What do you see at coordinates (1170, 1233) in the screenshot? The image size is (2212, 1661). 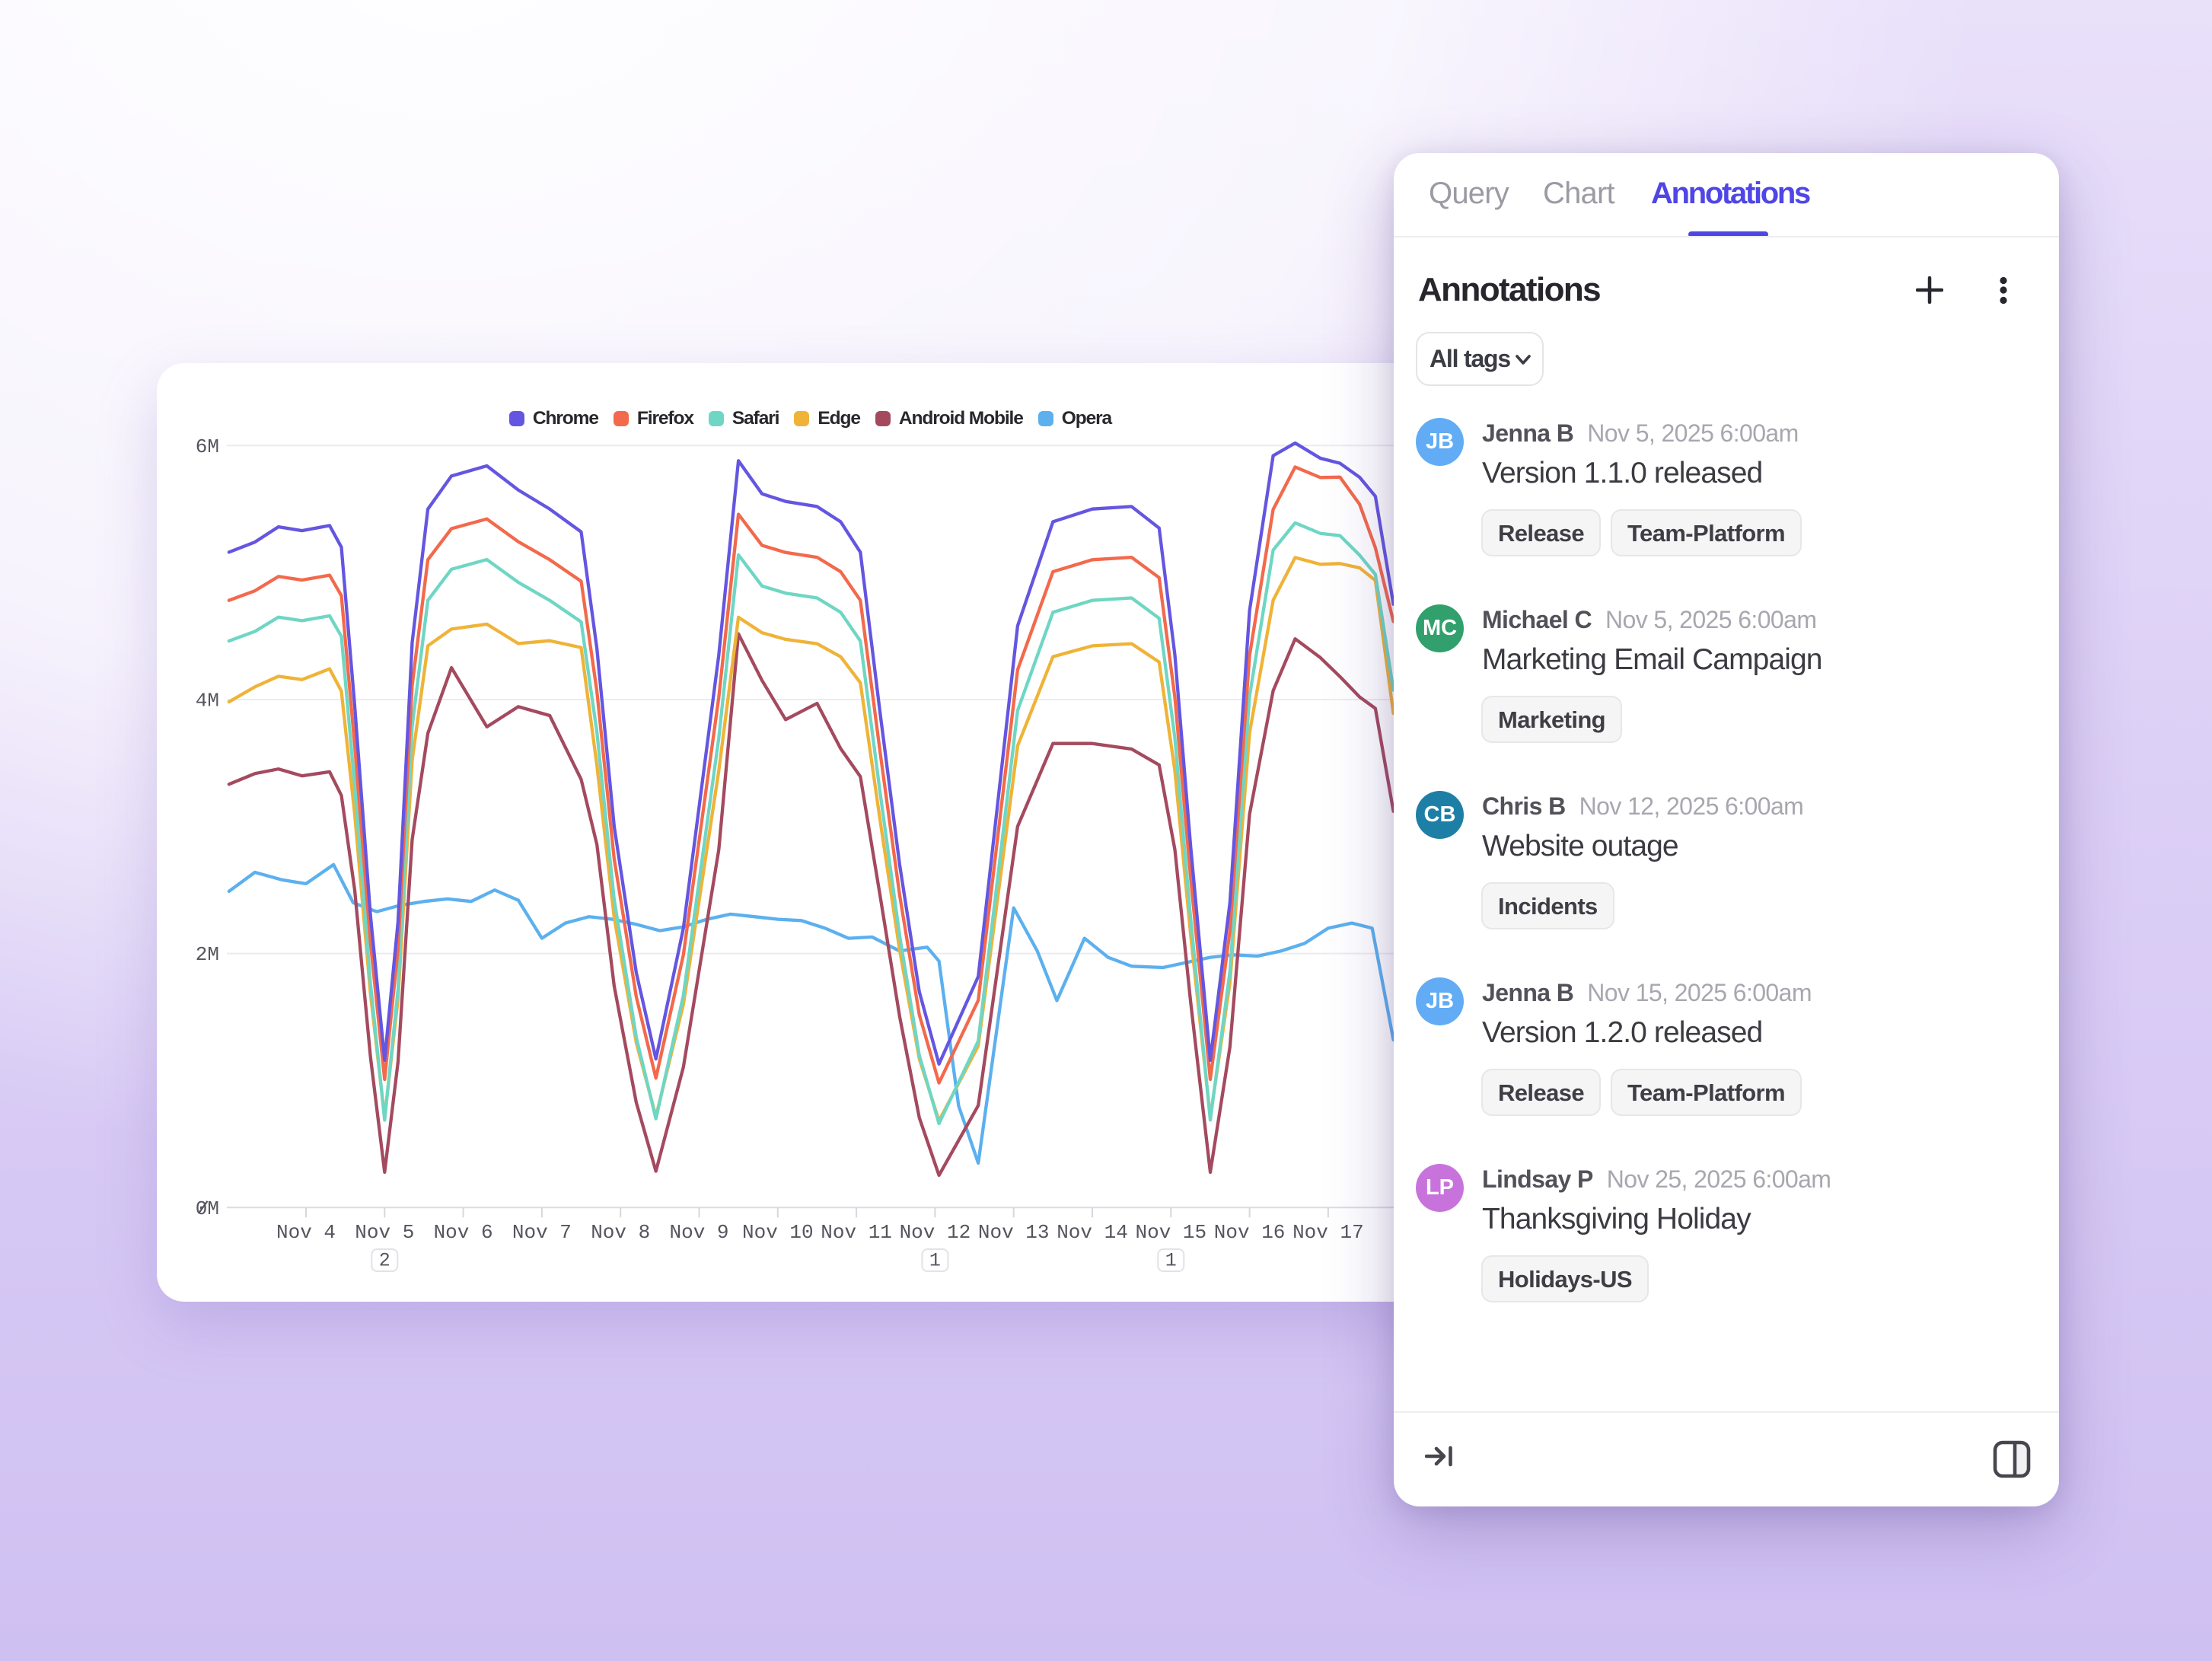 I see `svg-text: Nov 15` at bounding box center [1170, 1233].